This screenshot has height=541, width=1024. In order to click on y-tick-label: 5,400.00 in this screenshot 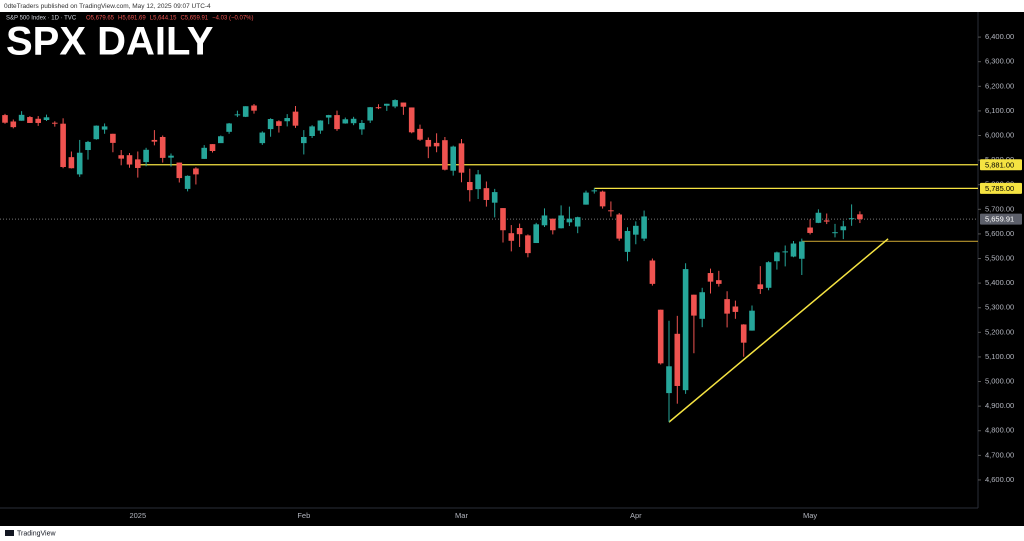, I will do `click(999, 282)`.